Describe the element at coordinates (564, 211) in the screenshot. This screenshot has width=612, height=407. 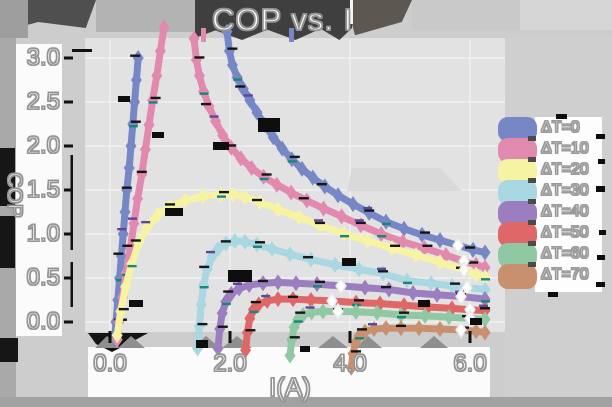
I see `legend-label: ΔT=40` at that location.